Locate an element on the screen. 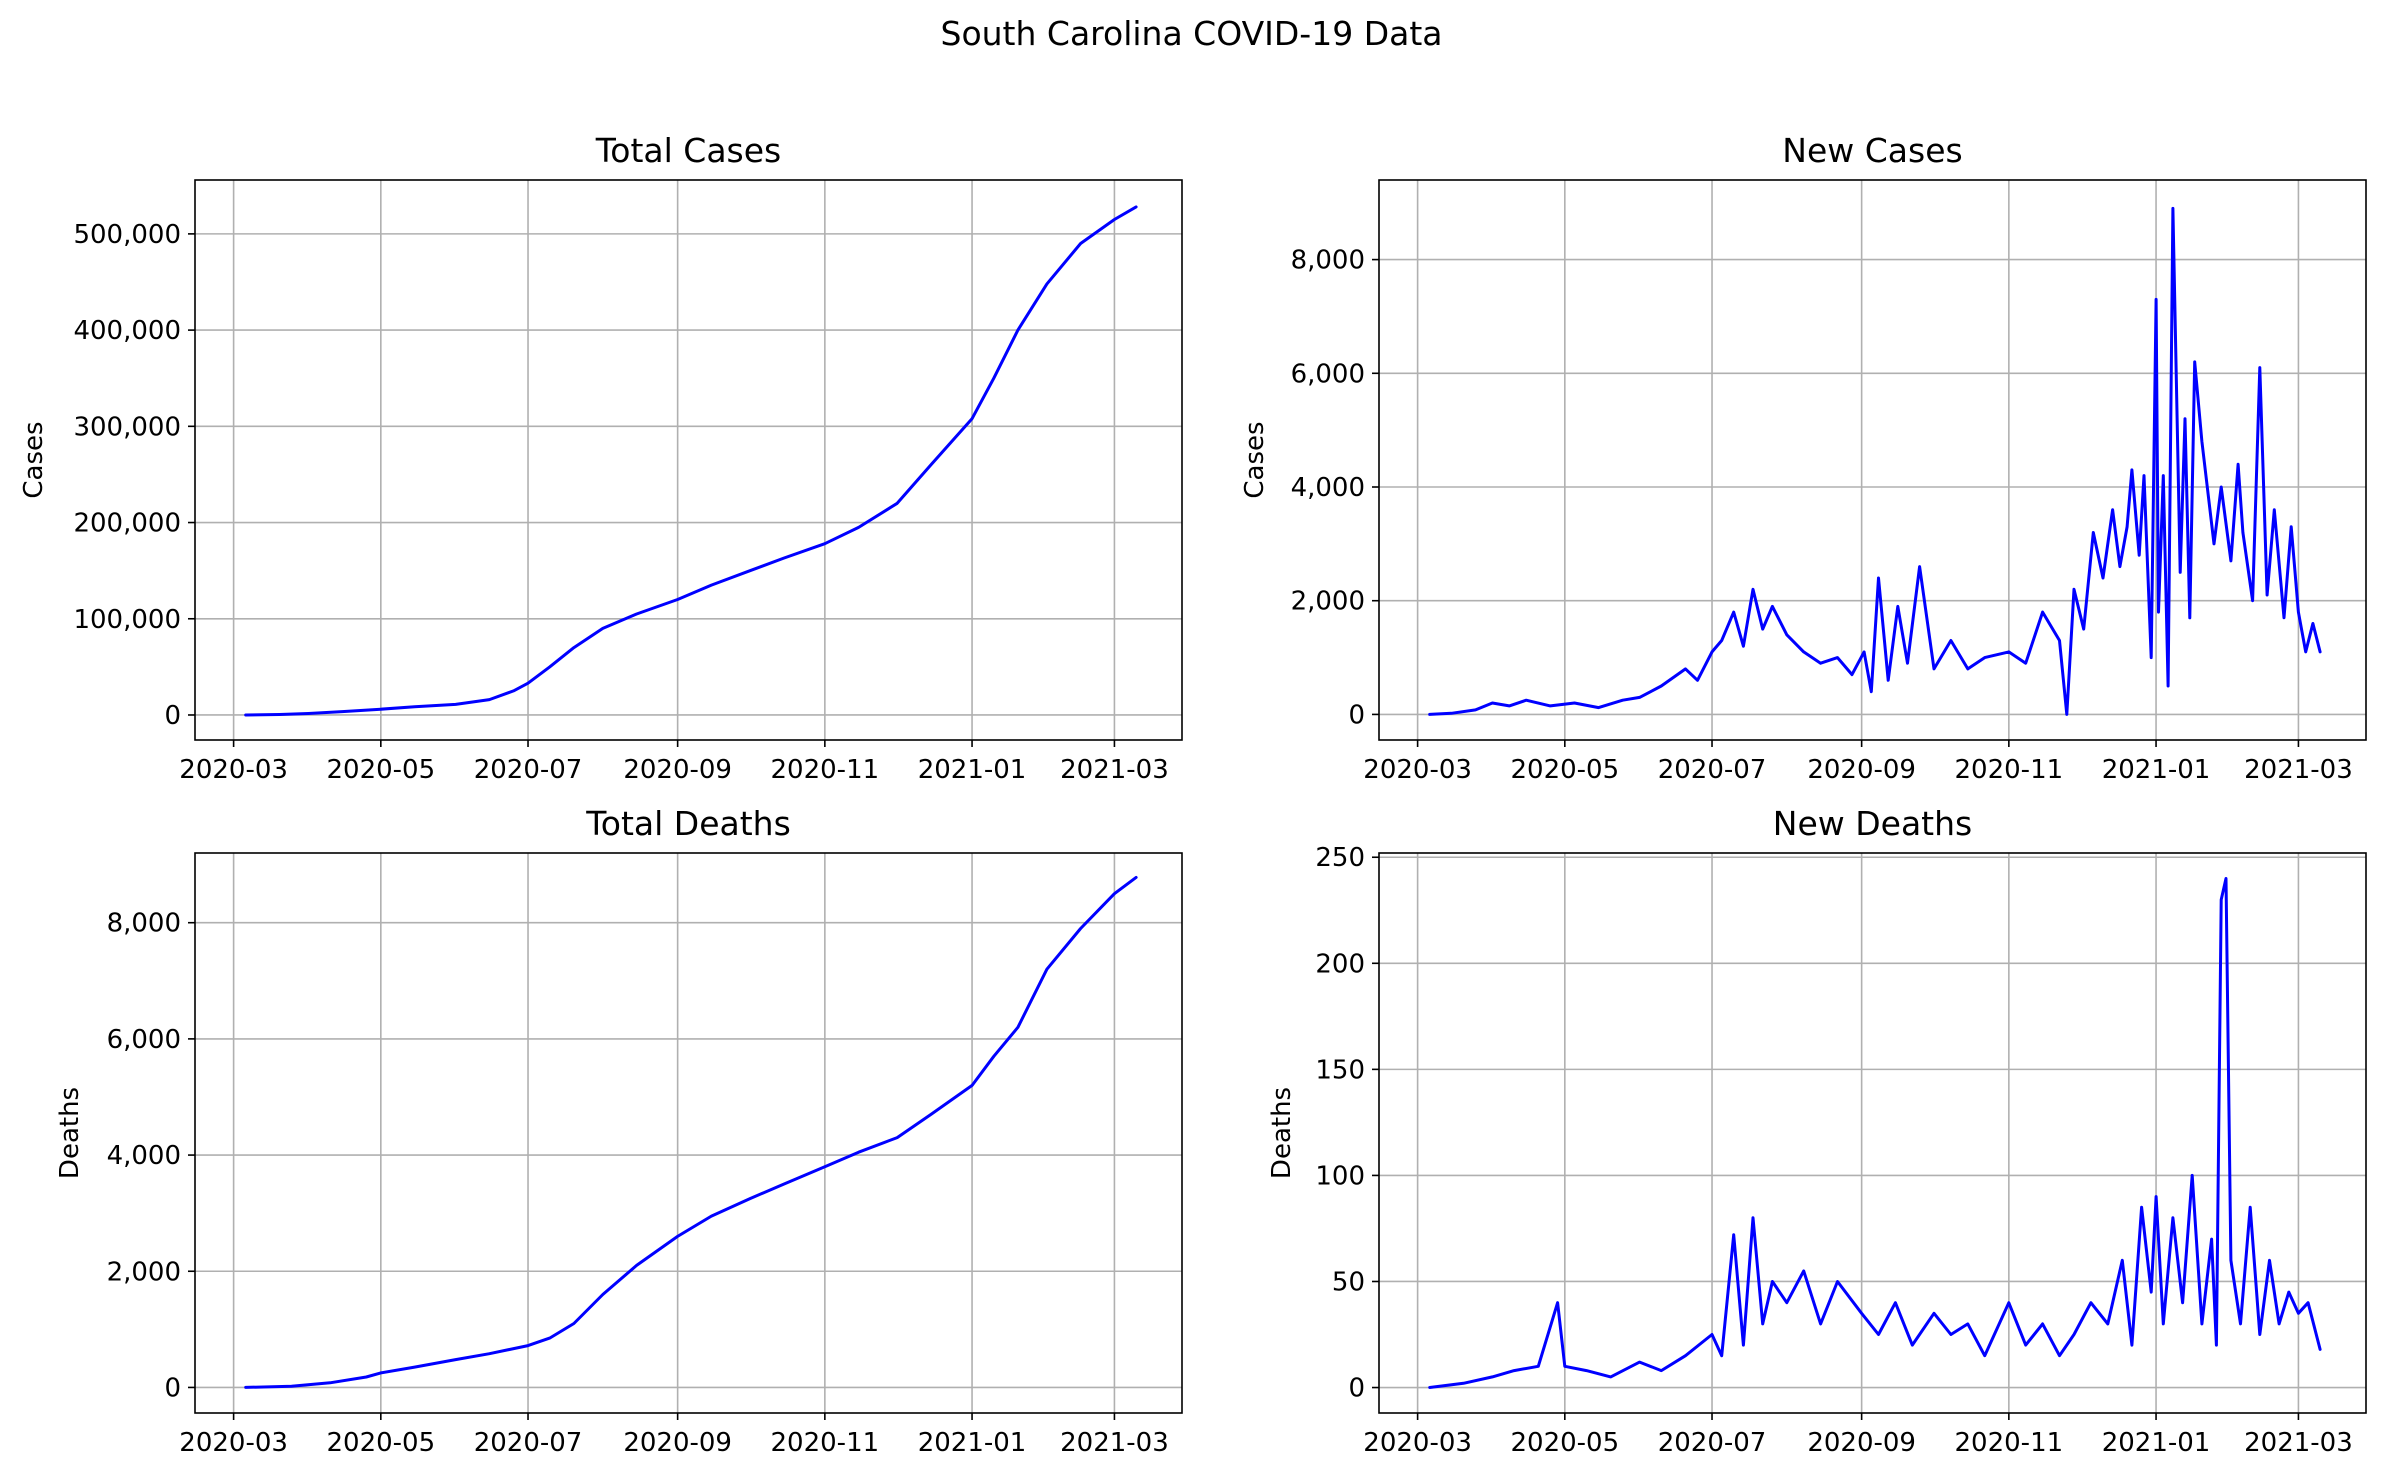  panel-title: New Deaths is located at coordinates (1872, 823).